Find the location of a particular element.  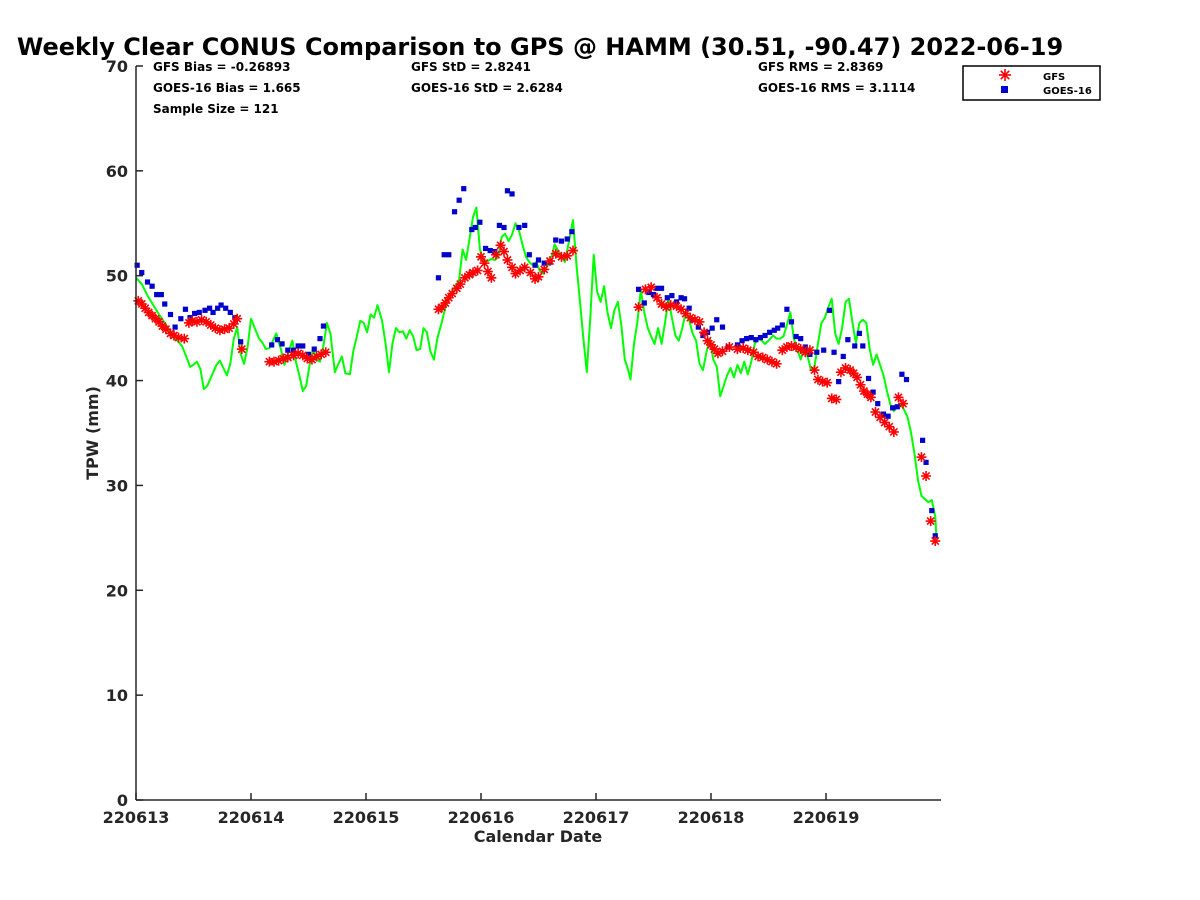

x-tick-label: 220616 is located at coordinates (481, 817).